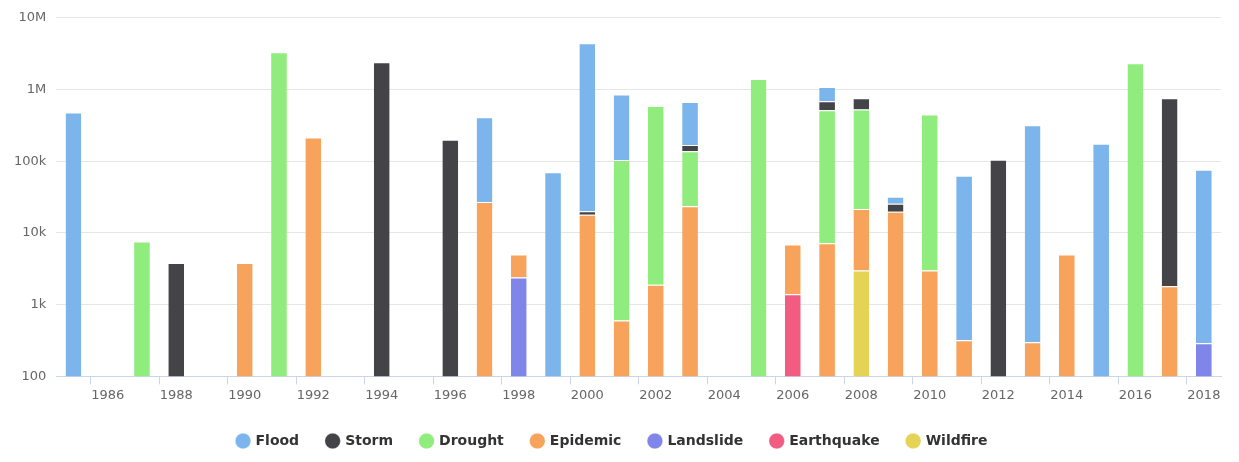 This screenshot has width=1239, height=462. Describe the element at coordinates (585, 439) in the screenshot. I see `legend-label: Epidemic` at that location.